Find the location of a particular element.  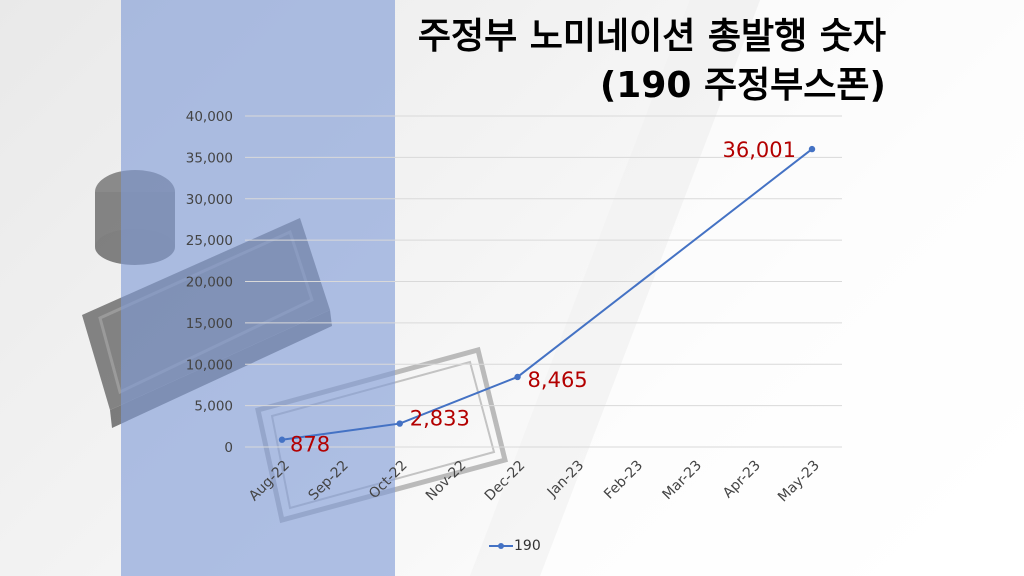

y-tick-label: 30,000 is located at coordinates (209, 200).